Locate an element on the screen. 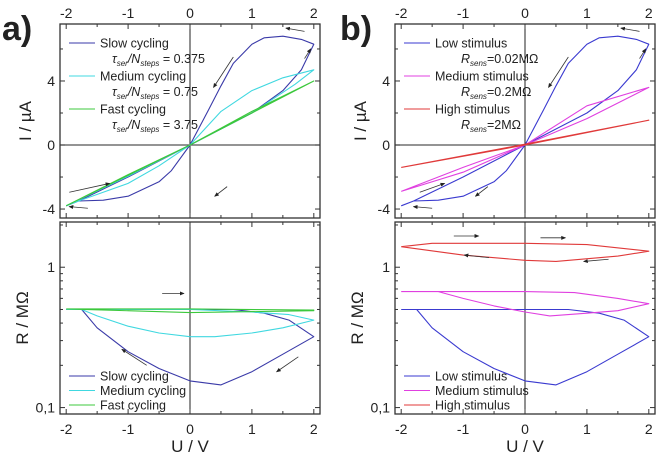 Image resolution: width=656 pixels, height=460 pixels. legend-label: Medium cycling is located at coordinates (143, 391).